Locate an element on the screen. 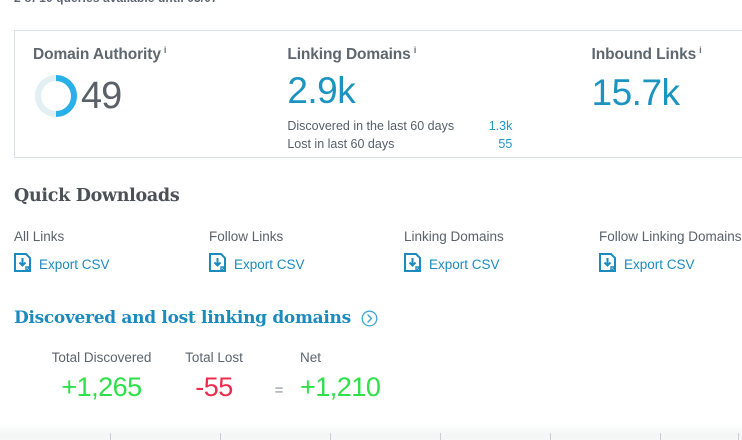 The height and width of the screenshot is (440, 742). metric-domain-authority: Domain Authority i 49 is located at coordinates (142, 94).